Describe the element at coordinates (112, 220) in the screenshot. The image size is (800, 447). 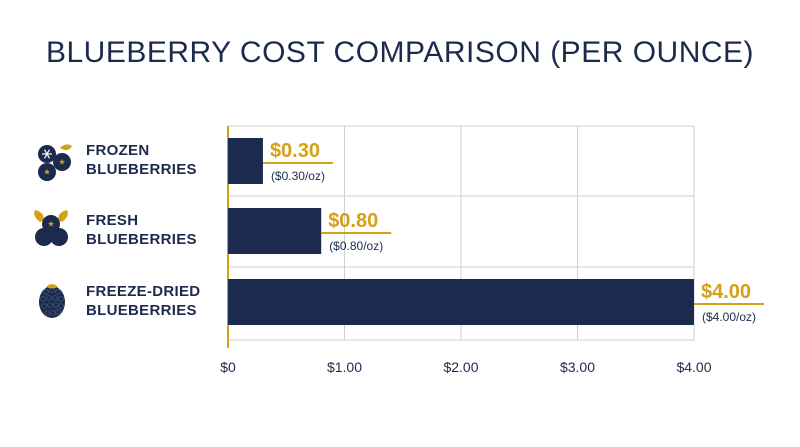
I see `category-label: FRESH` at that location.